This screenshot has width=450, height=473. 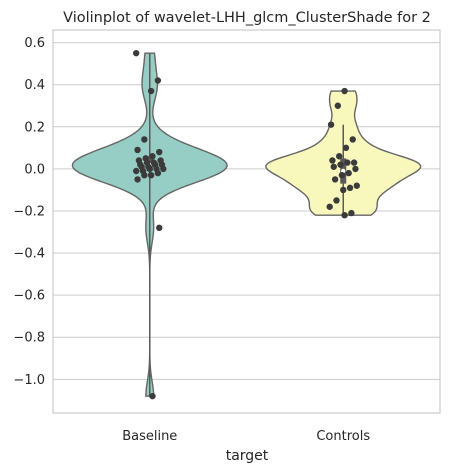 What do you see at coordinates (34, 127) in the screenshot?
I see `y-tick-label: 0.2` at bounding box center [34, 127].